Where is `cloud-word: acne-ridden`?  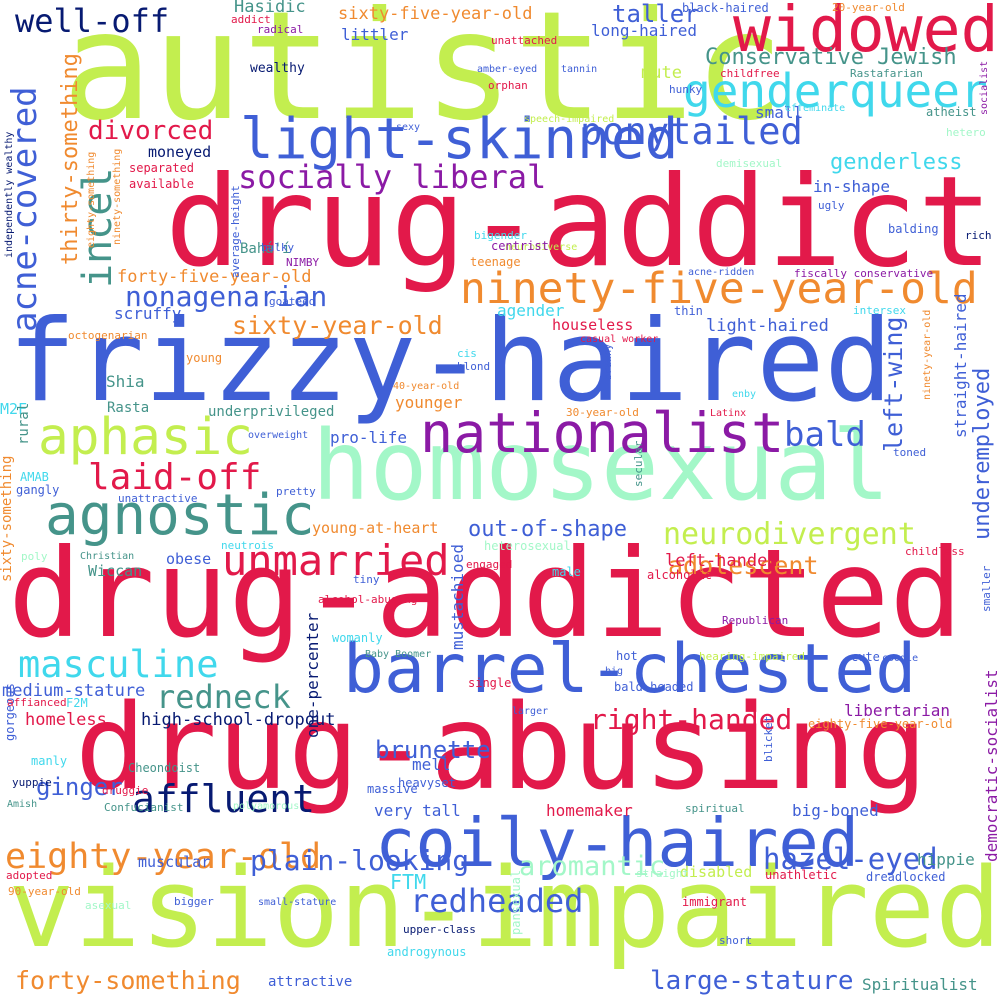
cloud-word: acne-ridden is located at coordinates (721, 272).